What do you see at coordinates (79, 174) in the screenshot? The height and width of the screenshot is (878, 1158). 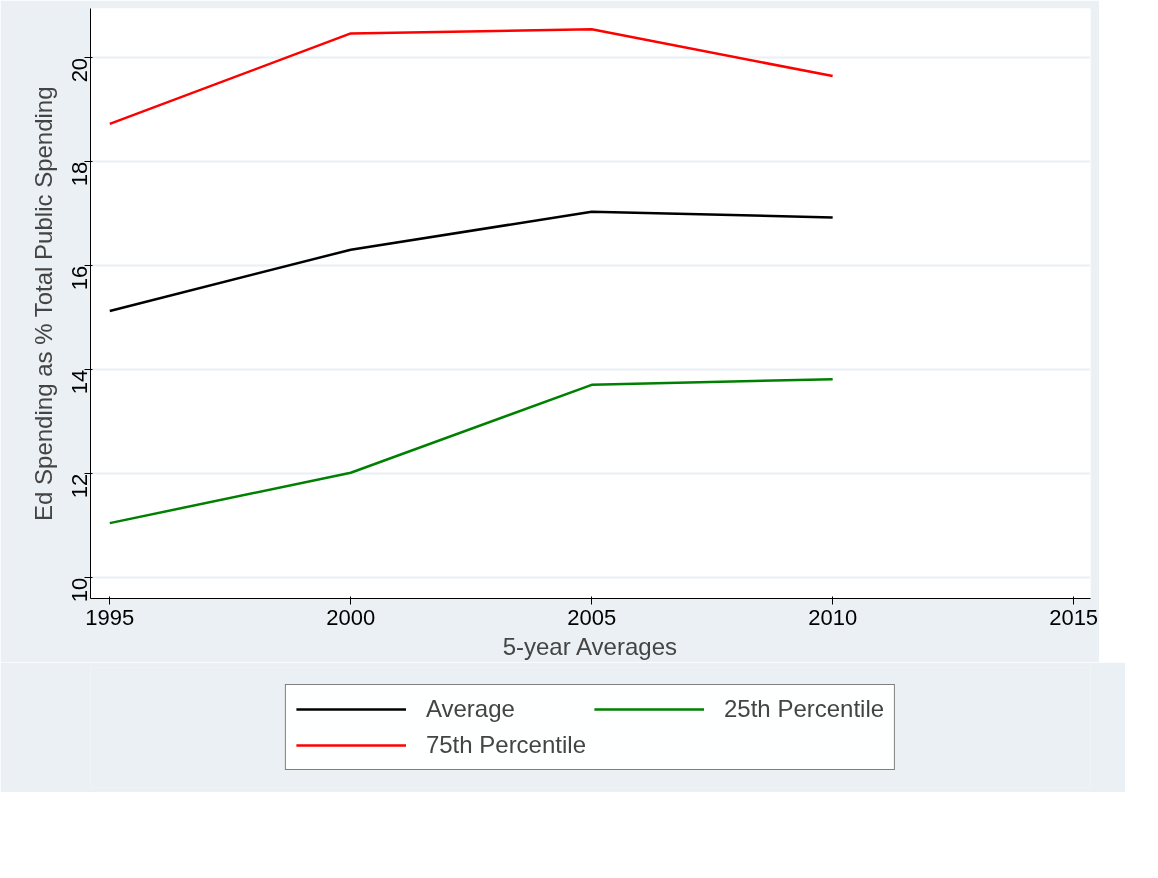 I see `y-tick-label: 18` at bounding box center [79, 174].